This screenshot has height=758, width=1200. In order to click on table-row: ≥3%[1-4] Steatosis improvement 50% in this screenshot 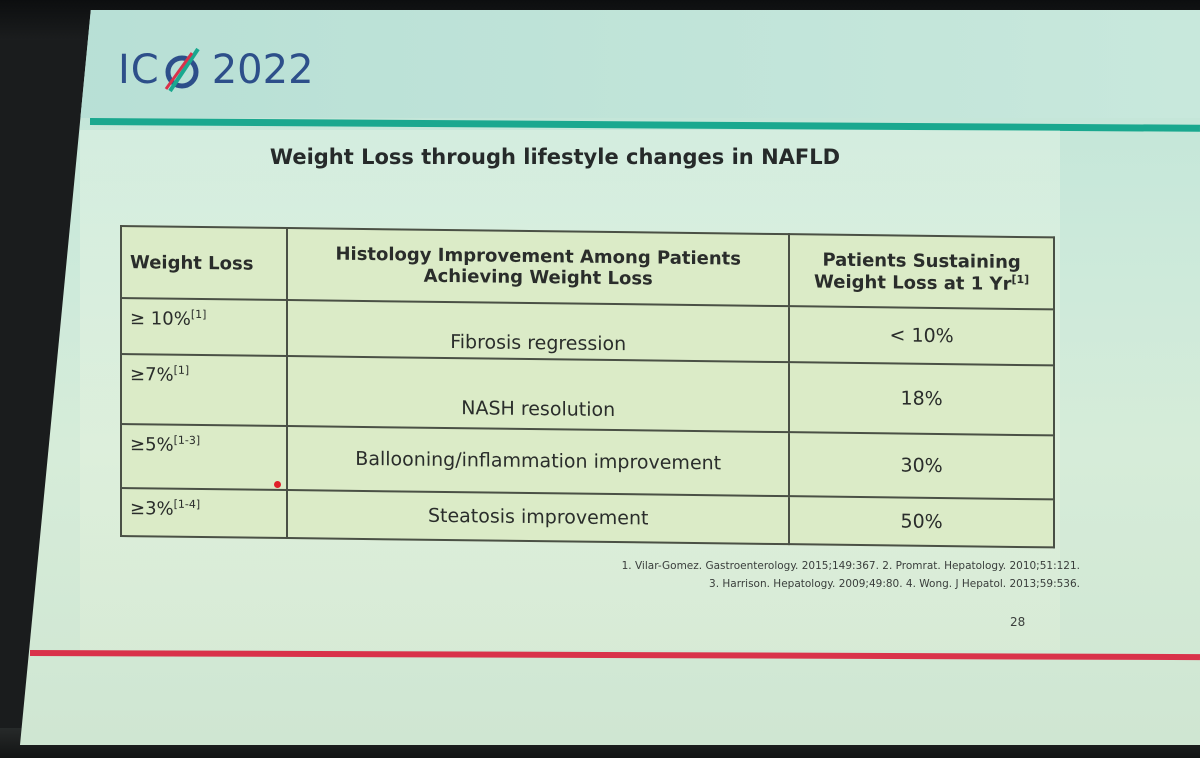, I will do `click(587, 518)`.